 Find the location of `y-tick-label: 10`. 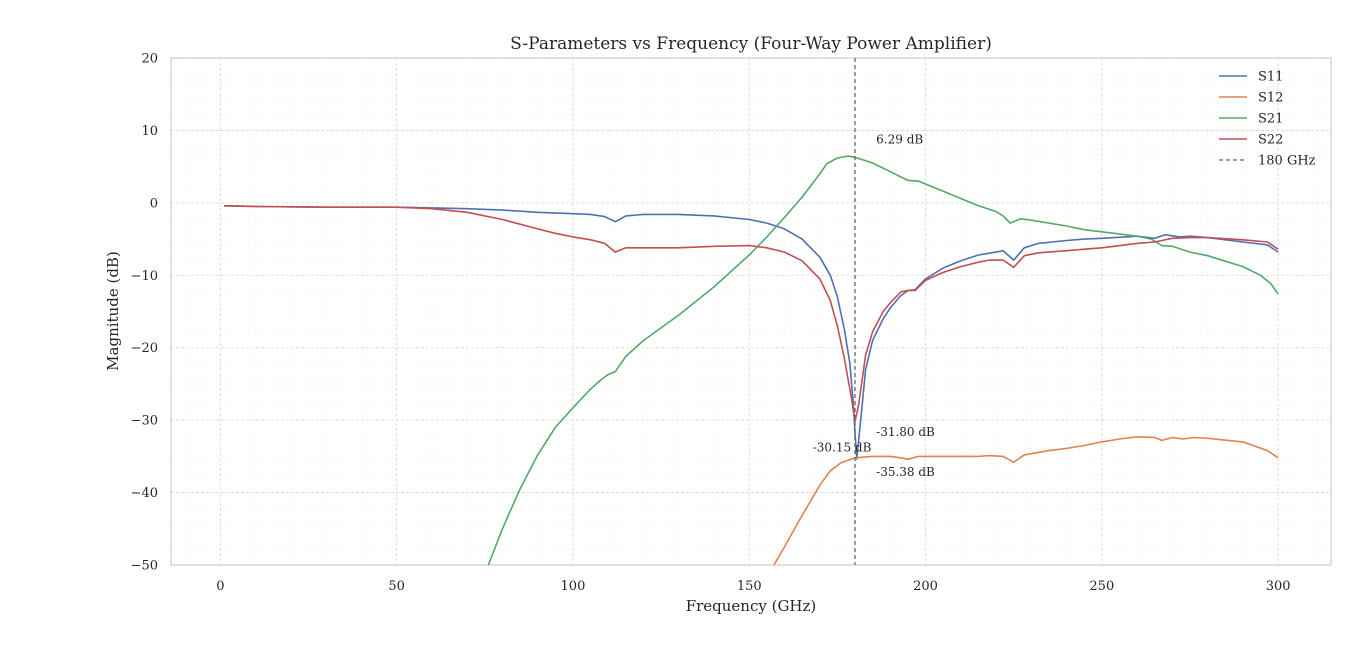

y-tick-label: 10 is located at coordinates (149, 131).